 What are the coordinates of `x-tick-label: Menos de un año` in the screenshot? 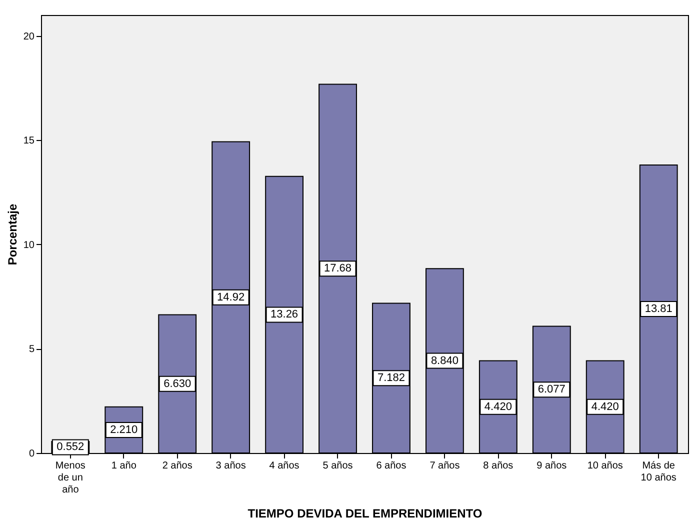 It's located at (70, 478).